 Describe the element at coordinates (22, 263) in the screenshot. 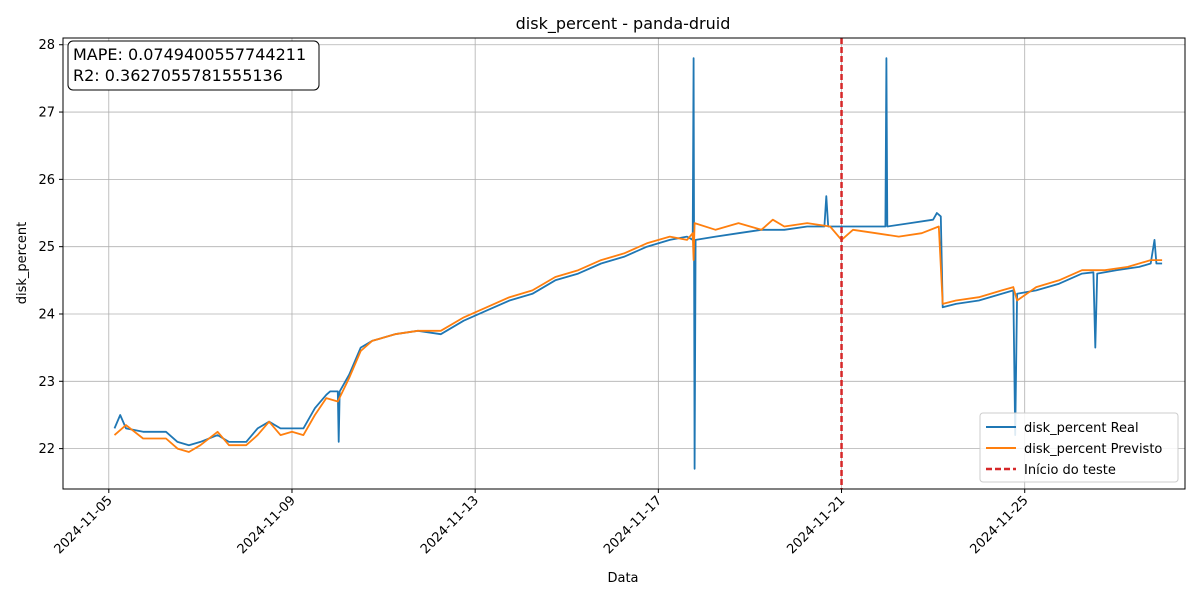

I see `y-axis-label: disk_percent` at that location.